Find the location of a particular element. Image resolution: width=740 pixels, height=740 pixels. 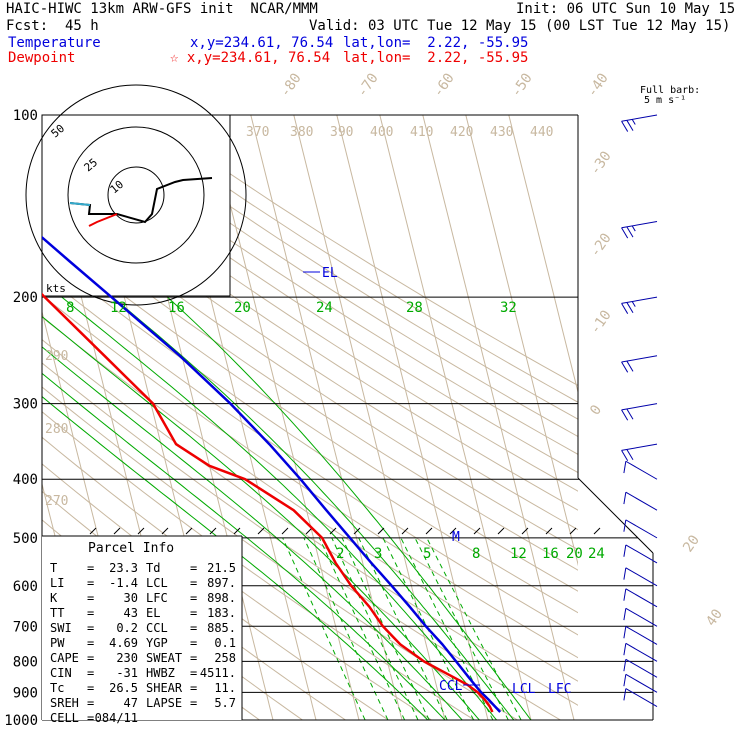

hodograph-ring is located at coordinates (136, 195).